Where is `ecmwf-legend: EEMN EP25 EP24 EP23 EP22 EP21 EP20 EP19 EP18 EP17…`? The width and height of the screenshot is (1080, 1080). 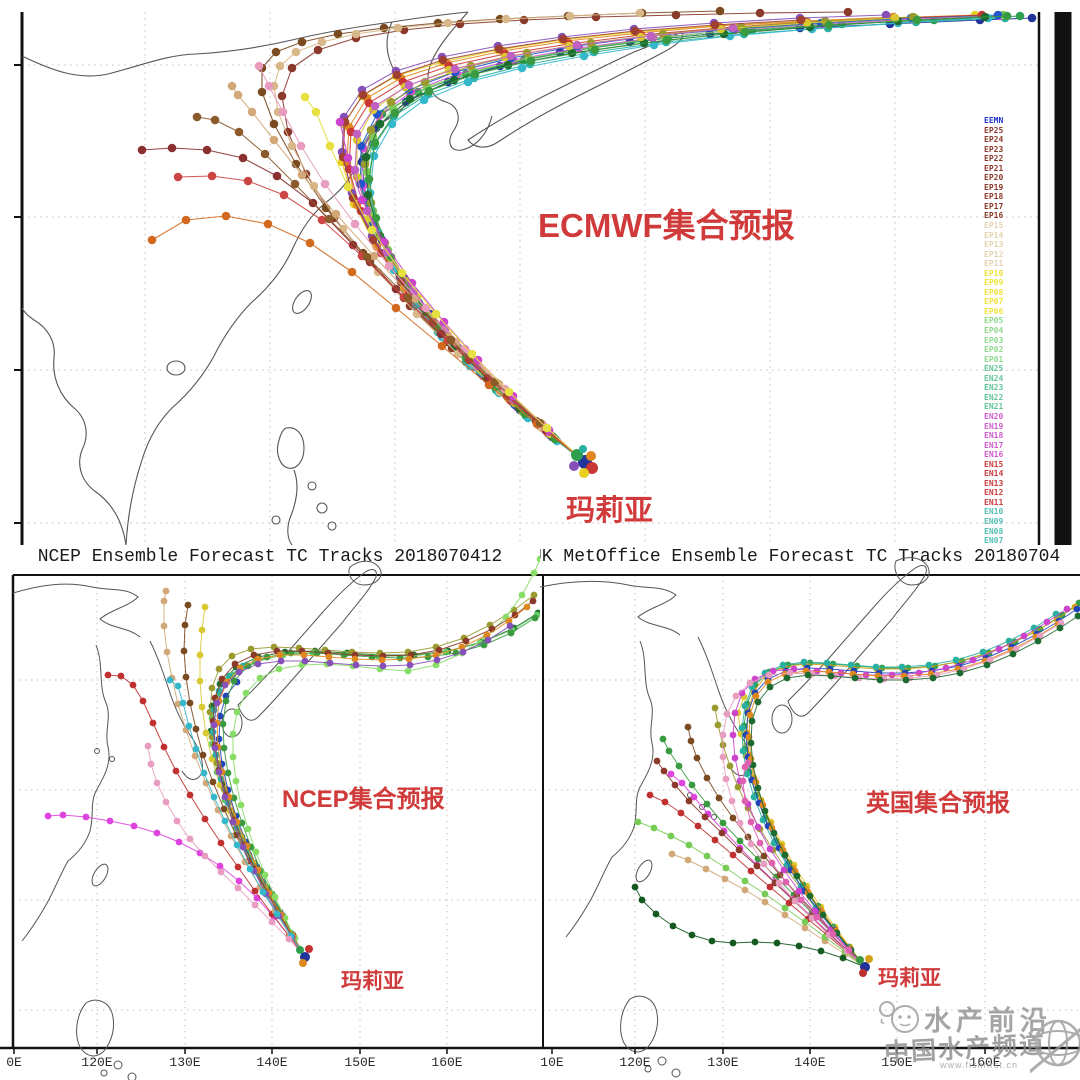
ecmwf-legend: EEMN EP25 EP24 EP23 EP22 EP21 EP20 EP19 EP18 EP17… is located at coordinates (1010, 330).